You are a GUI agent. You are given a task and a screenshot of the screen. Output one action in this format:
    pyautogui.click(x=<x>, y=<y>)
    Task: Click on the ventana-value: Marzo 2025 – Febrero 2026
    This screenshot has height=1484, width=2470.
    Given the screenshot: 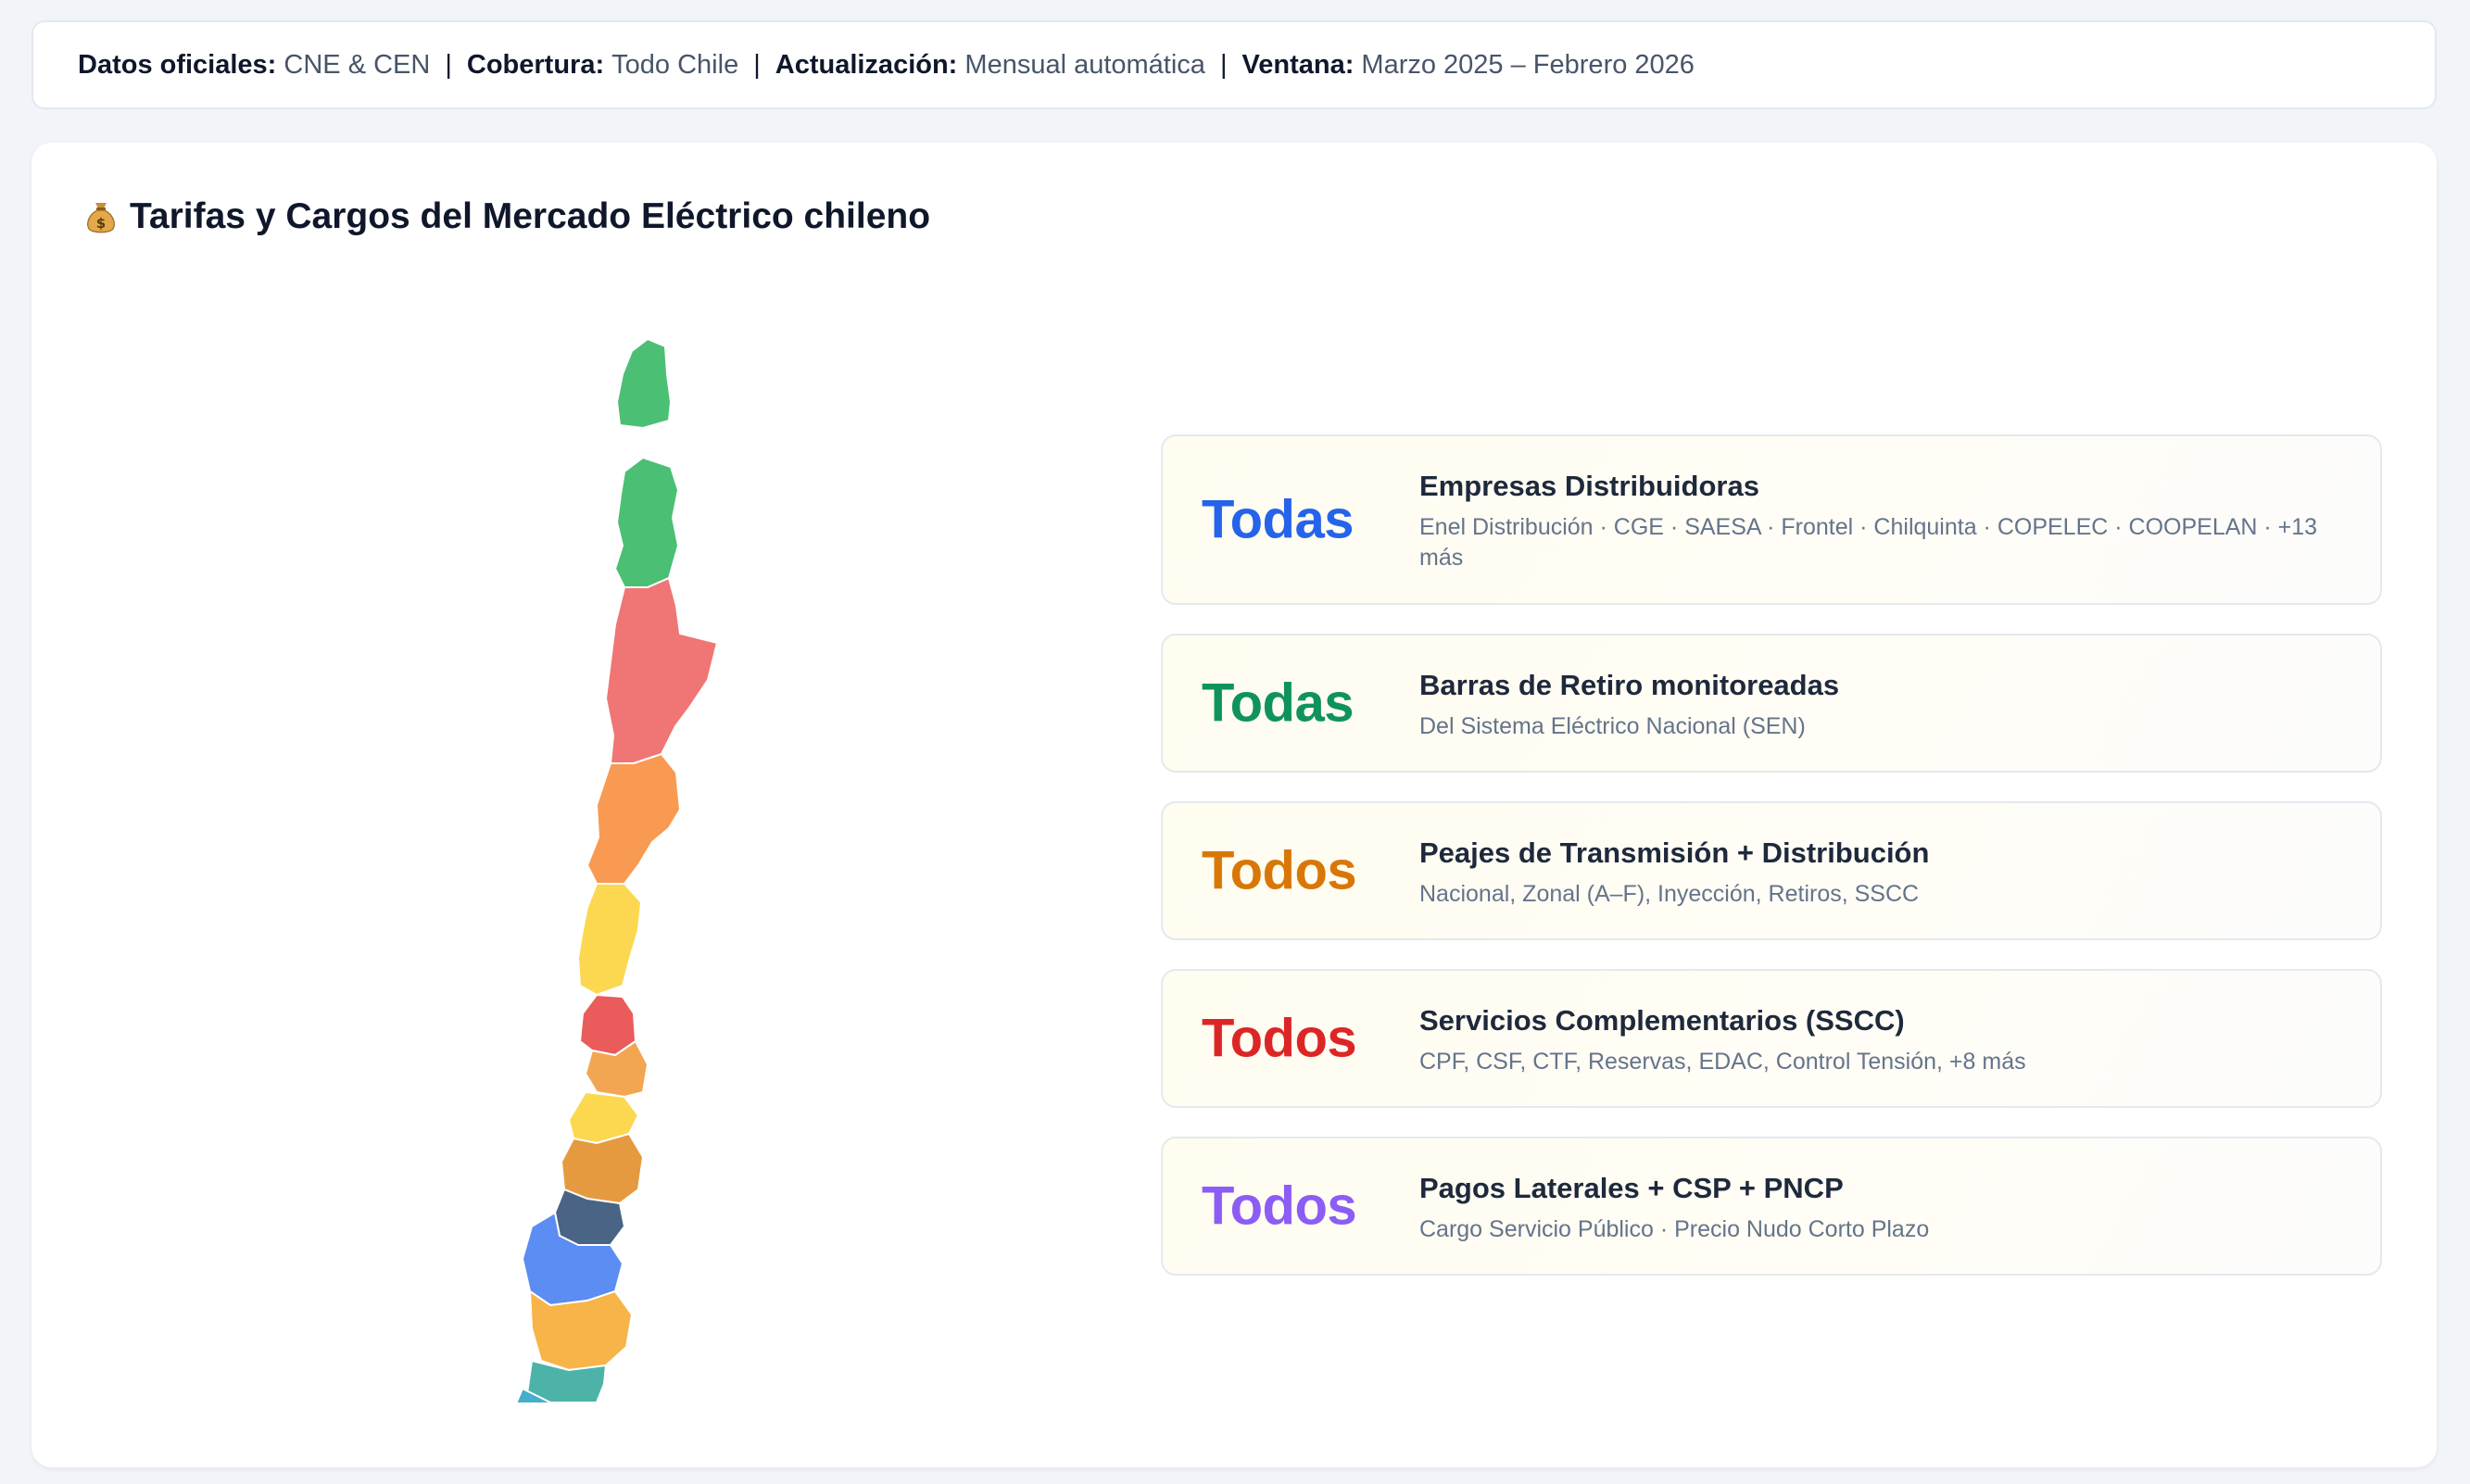 What is the action you would take?
    pyautogui.click(x=1528, y=65)
    